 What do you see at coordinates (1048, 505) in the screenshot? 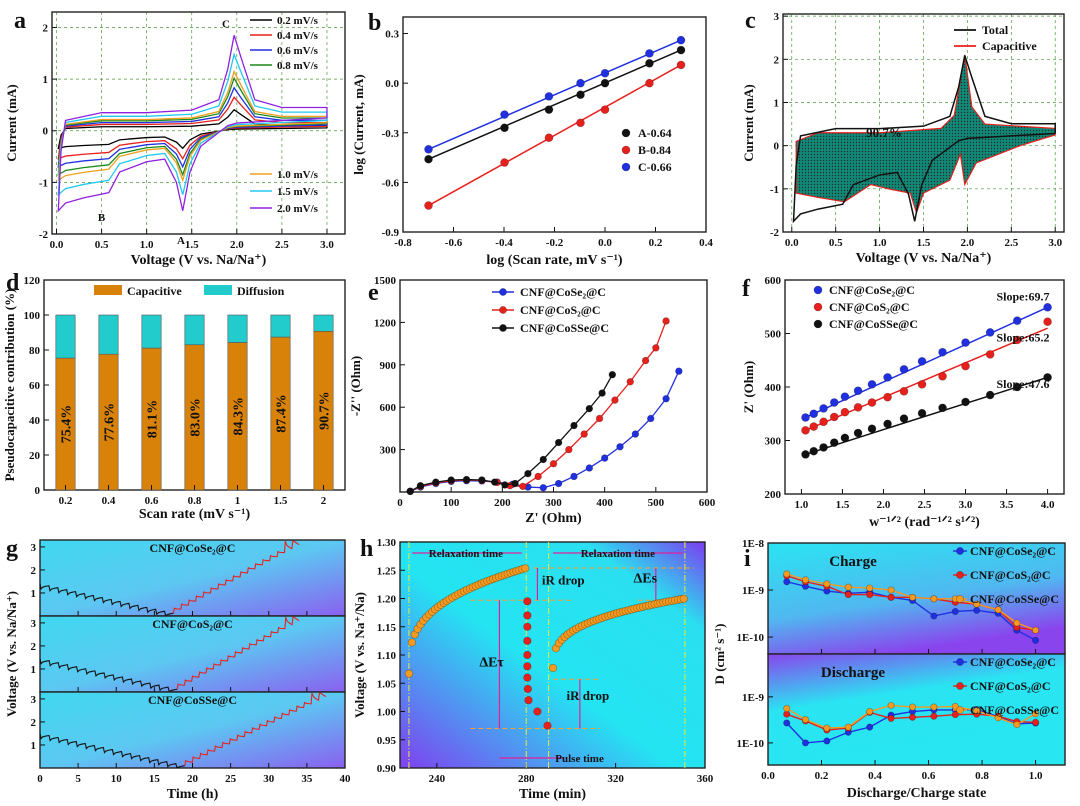
I see `x-tick-label: 4.0` at bounding box center [1048, 505].